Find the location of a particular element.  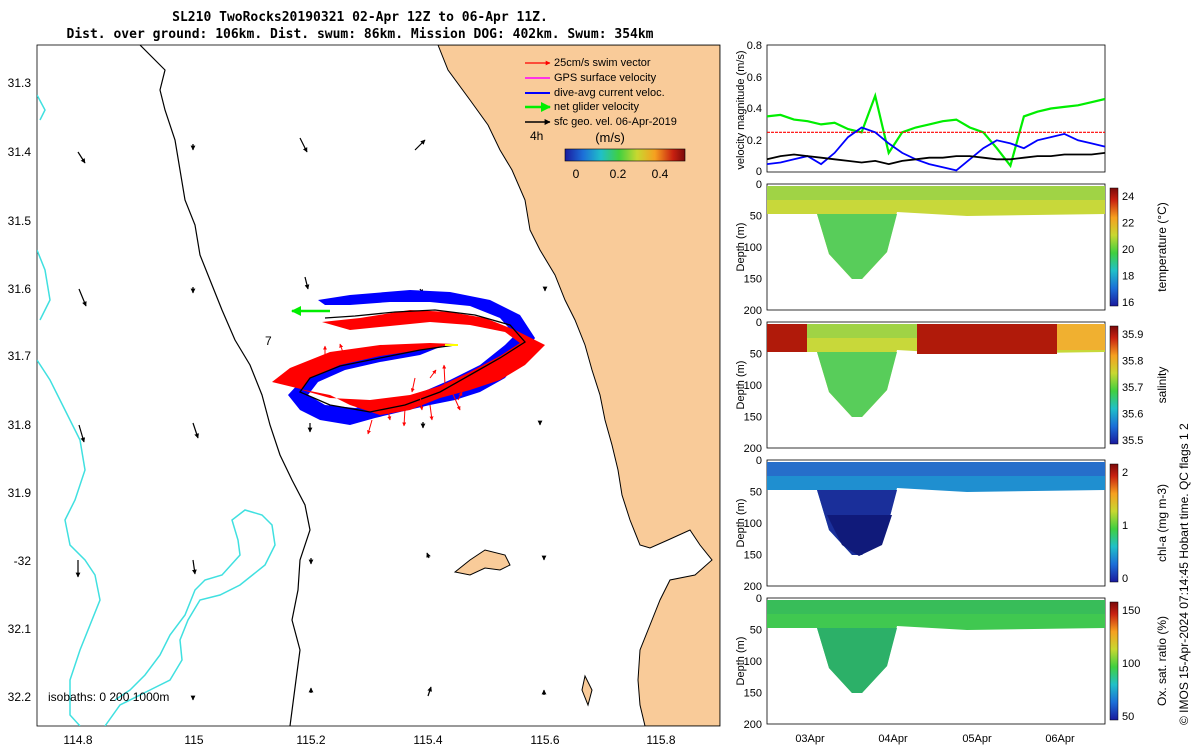

lon-tick: 115.4 is located at coordinates (427, 740).